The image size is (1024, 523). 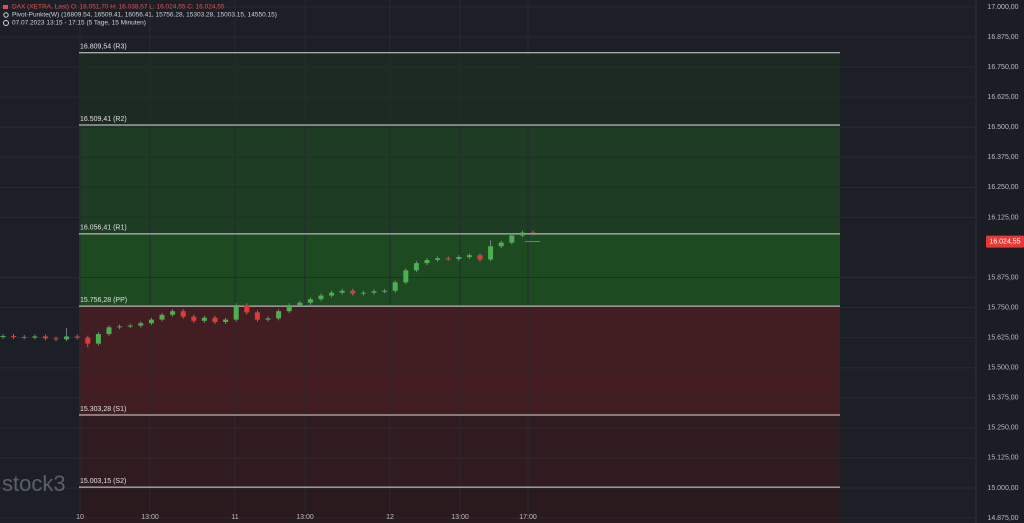 I want to click on y-tick-label: 15.500,00, so click(x=1002, y=368).